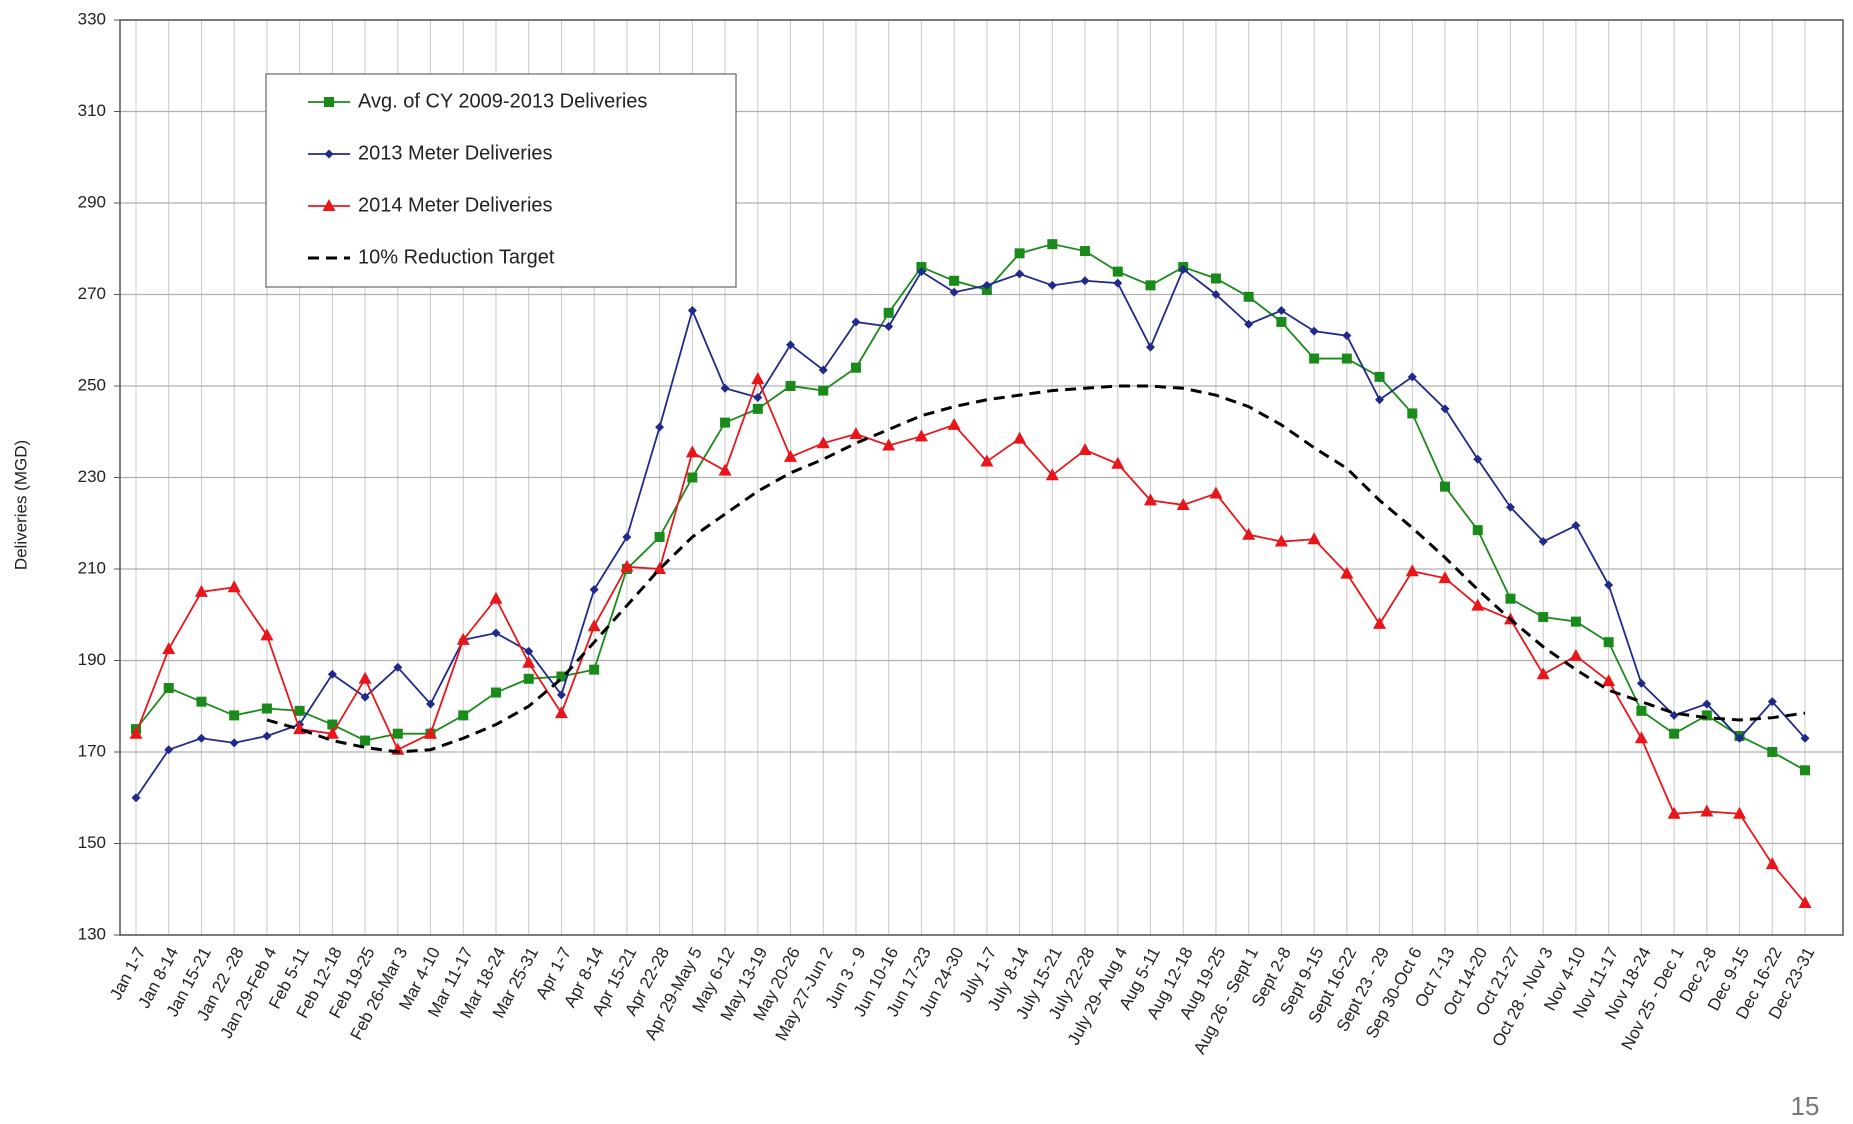 This screenshot has width=1853, height=1124. I want to click on legend-box, so click(501, 180).